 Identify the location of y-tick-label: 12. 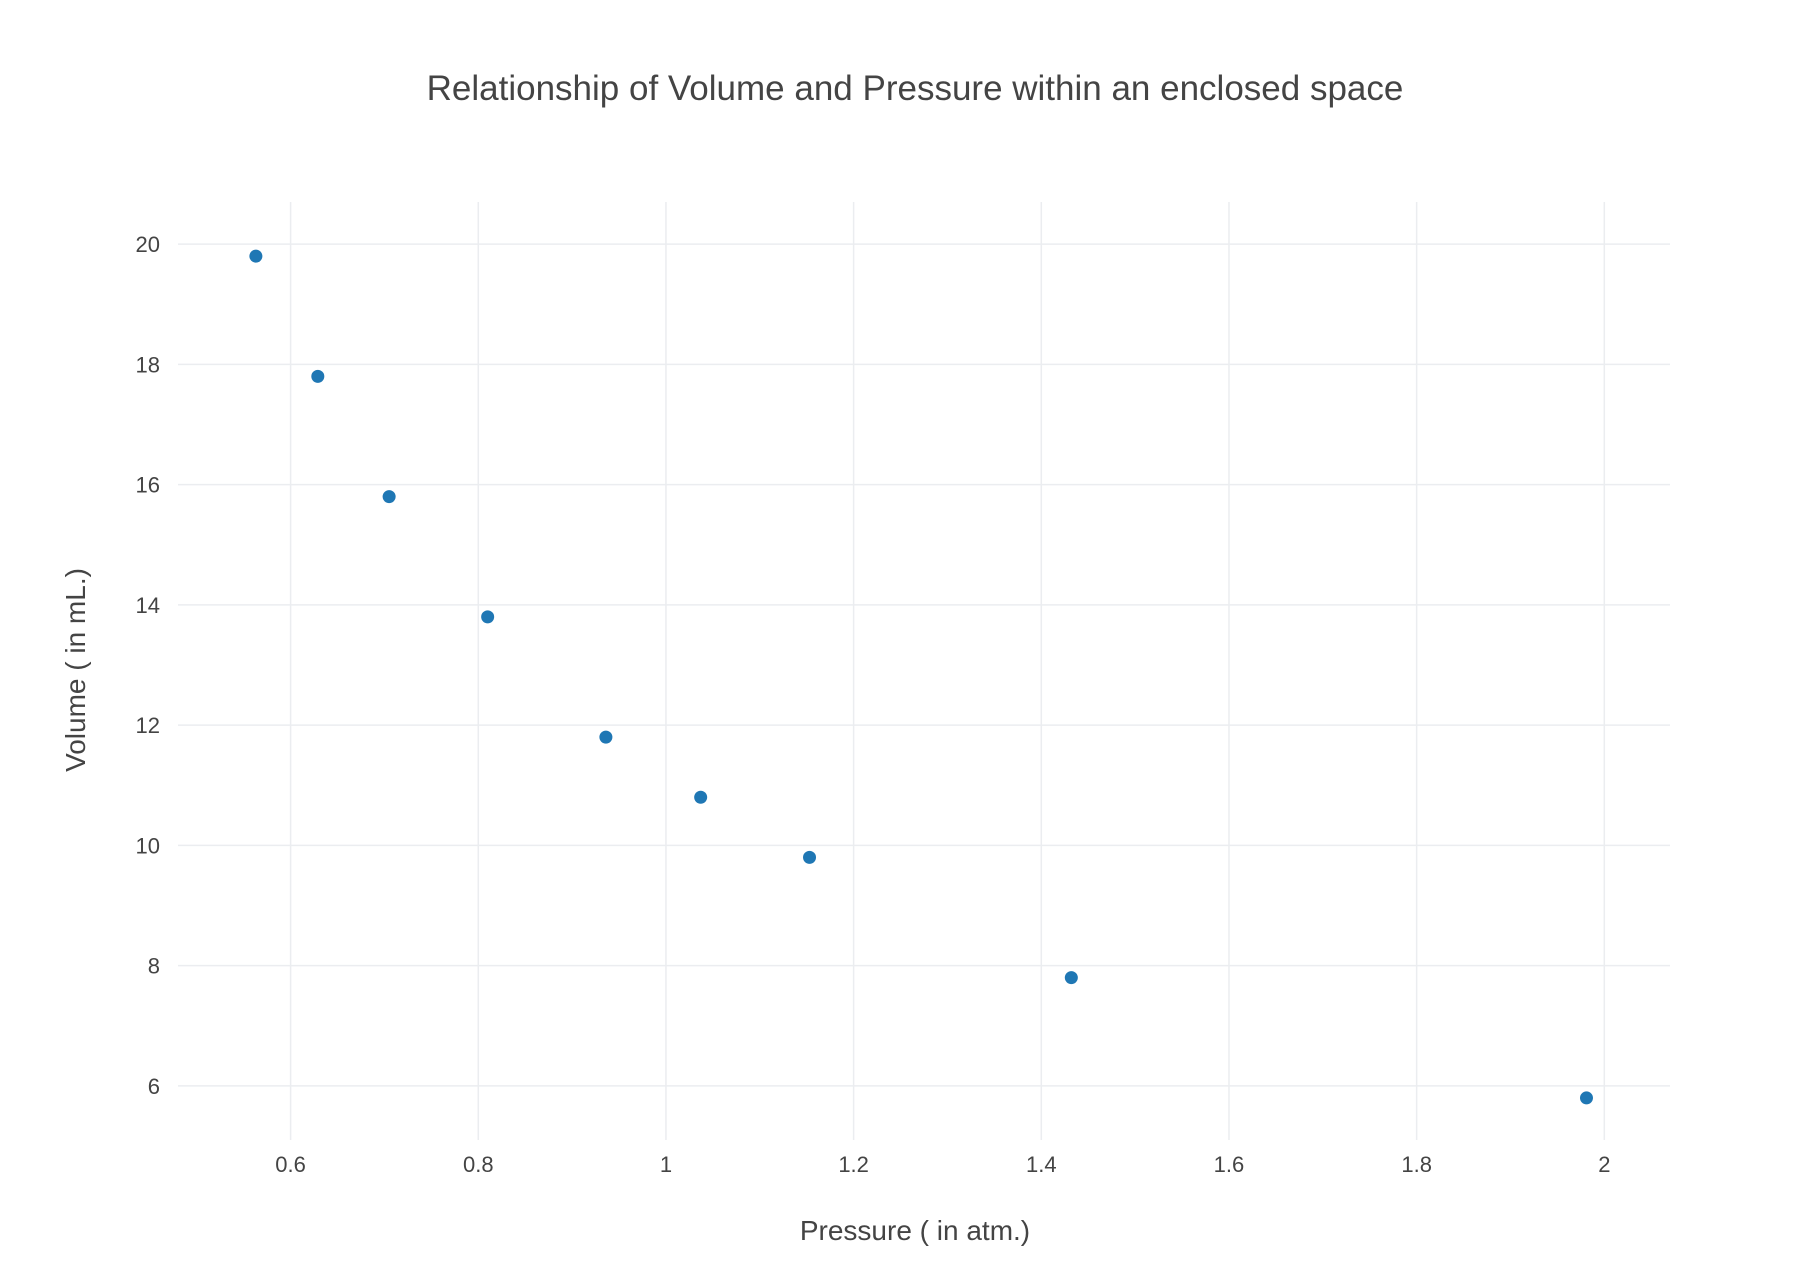
(148, 725).